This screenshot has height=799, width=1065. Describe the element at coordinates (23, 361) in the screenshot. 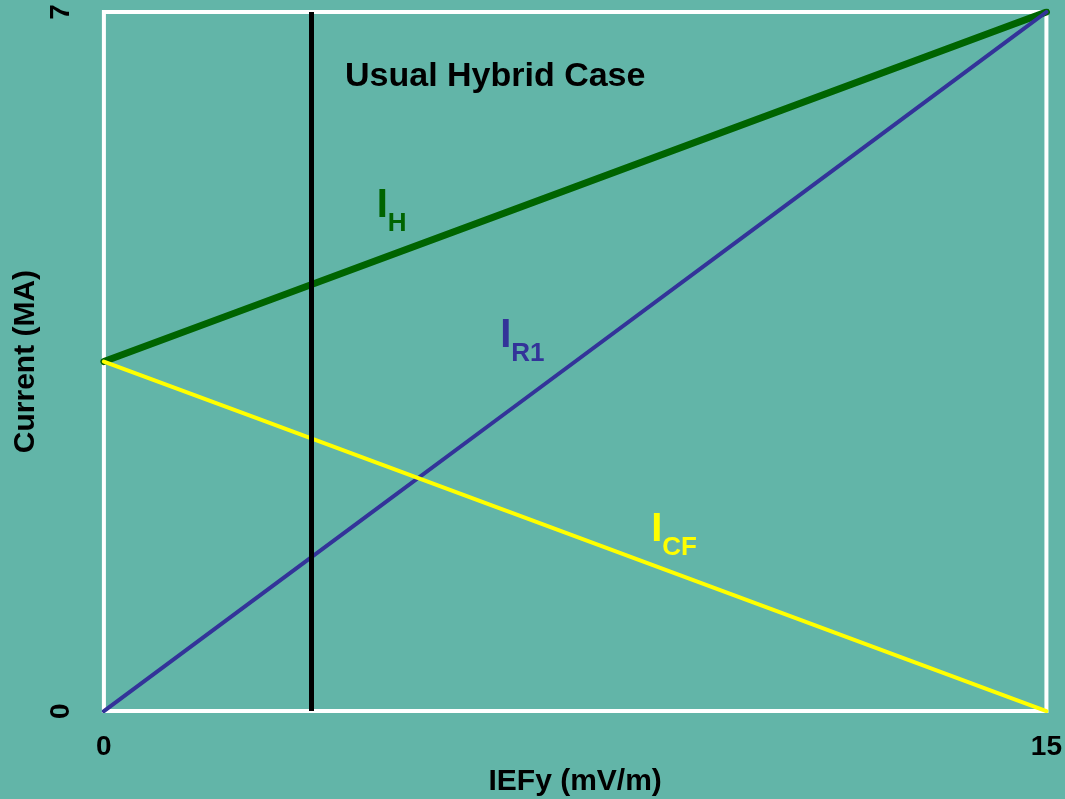

I see `y-axis-title: Current (MA)` at that location.